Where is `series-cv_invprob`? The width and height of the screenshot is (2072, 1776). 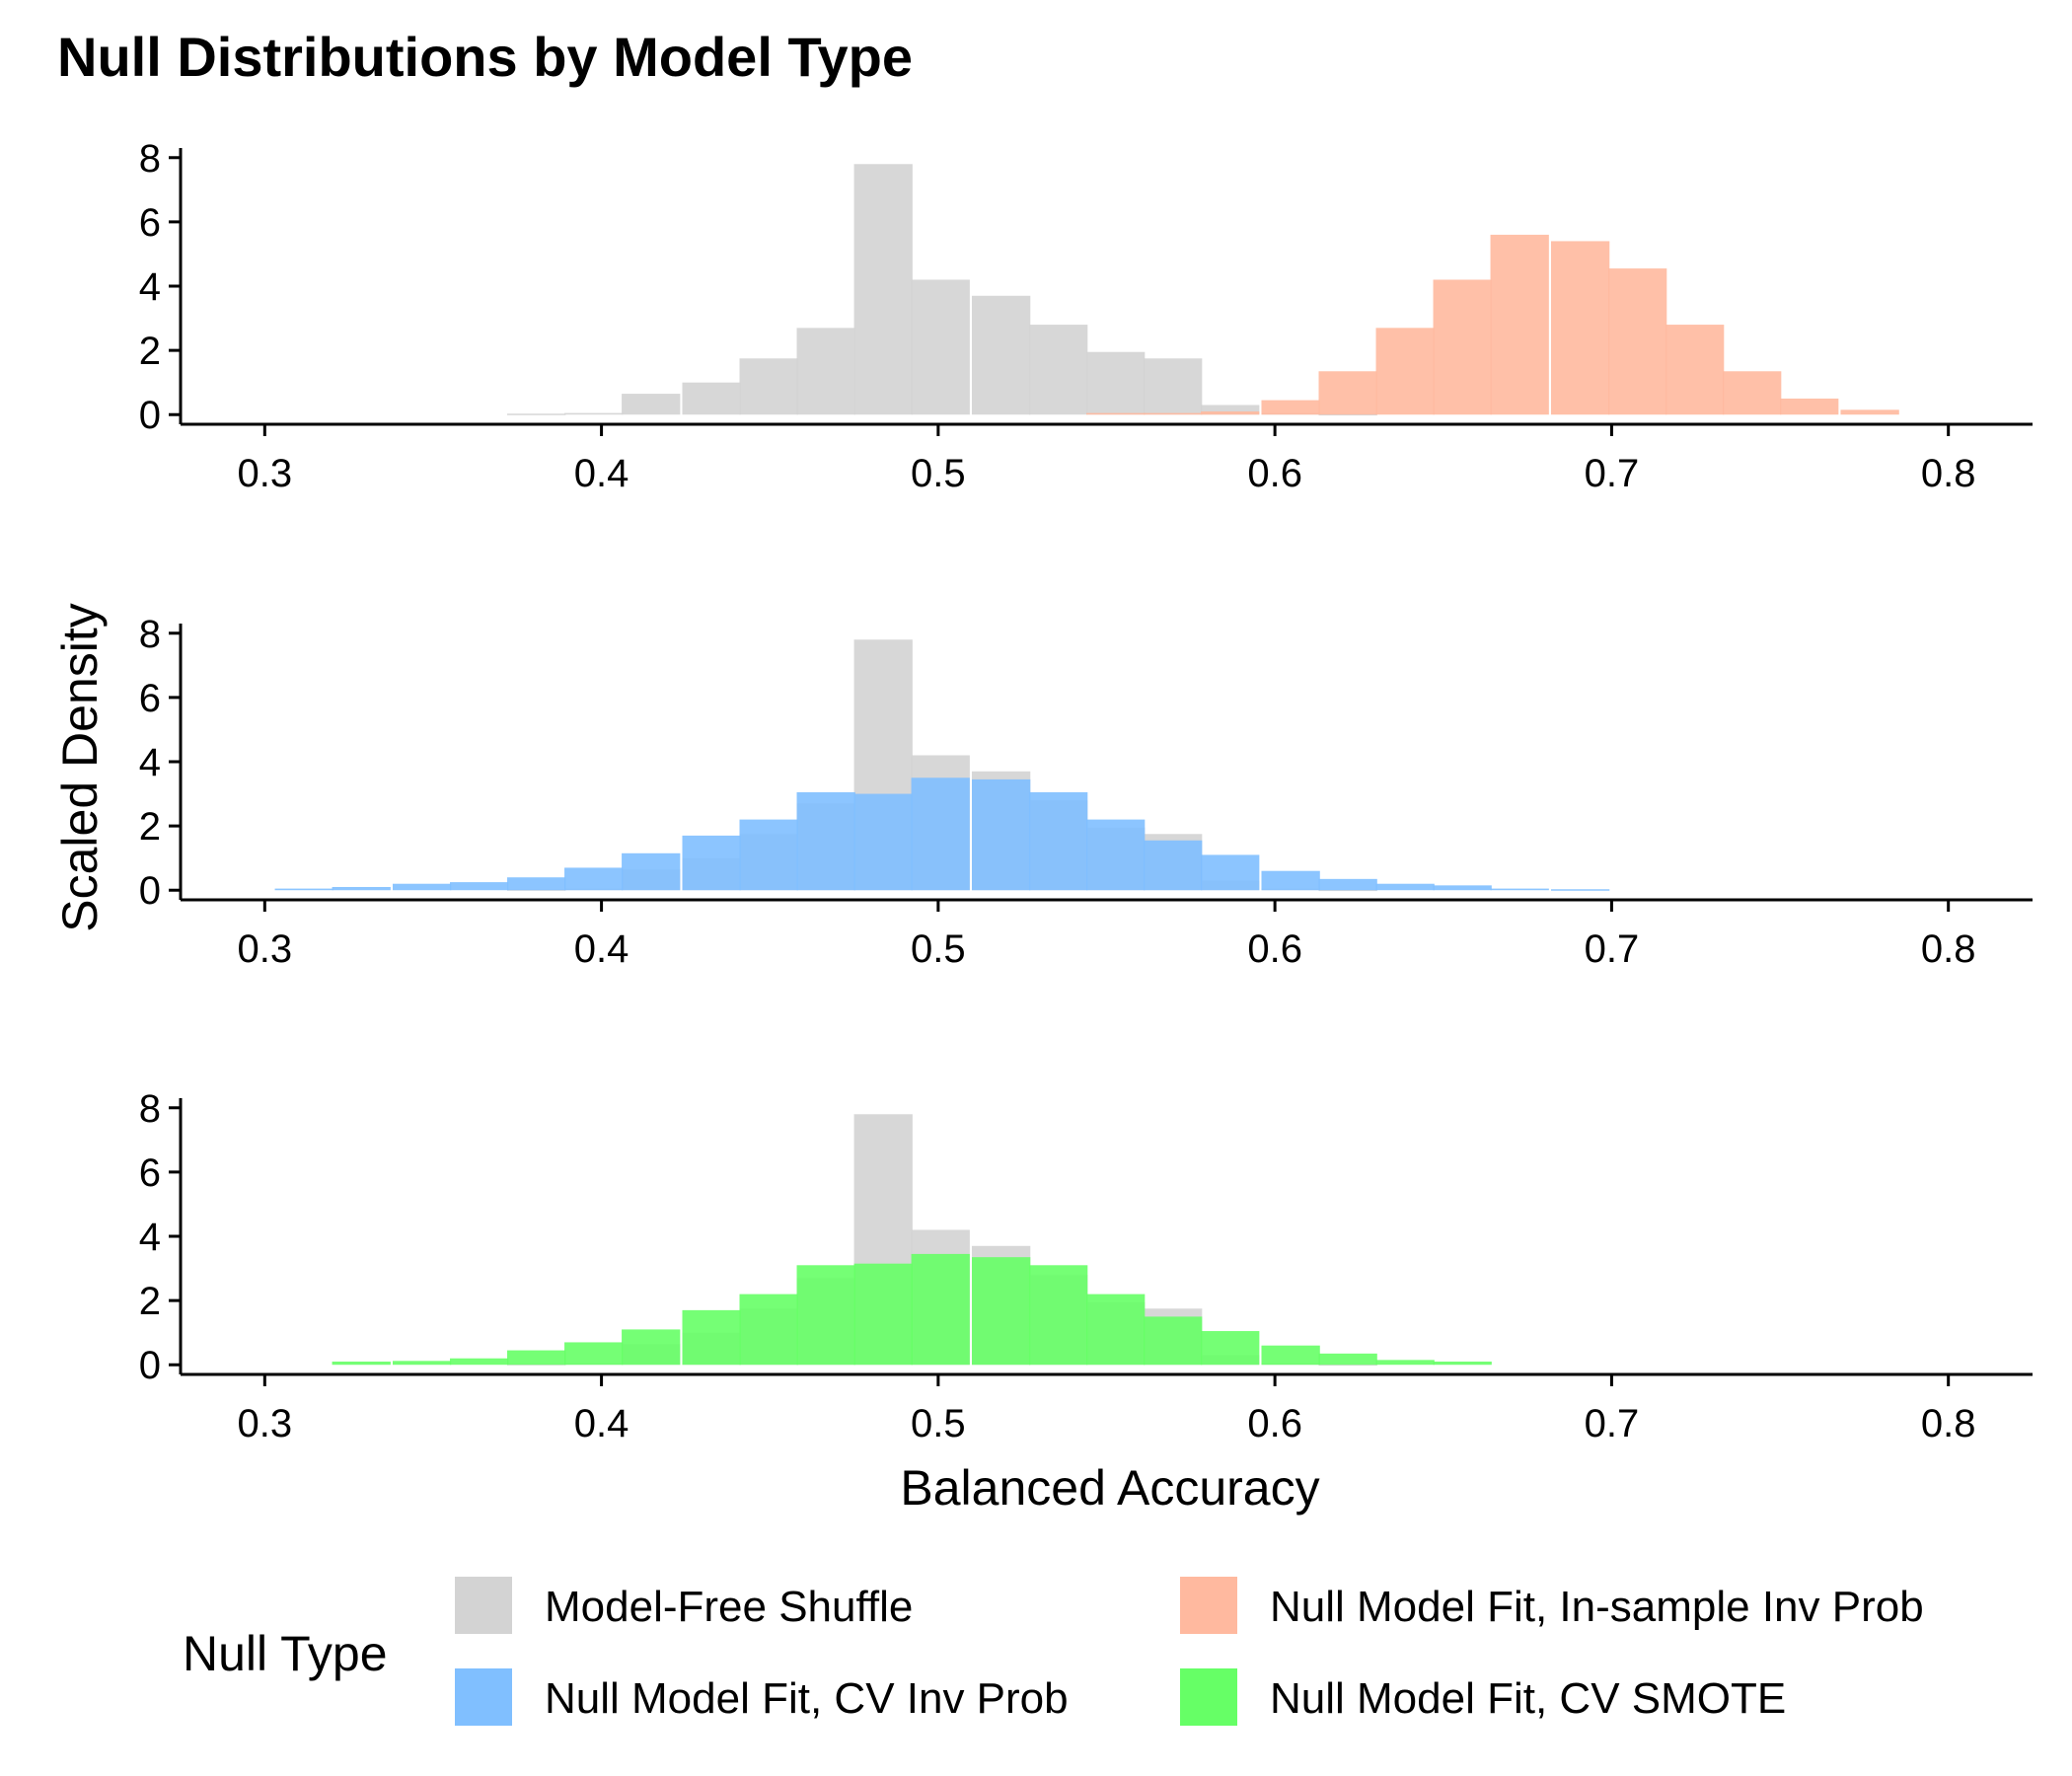
series-cv_invprob is located at coordinates (943, 833).